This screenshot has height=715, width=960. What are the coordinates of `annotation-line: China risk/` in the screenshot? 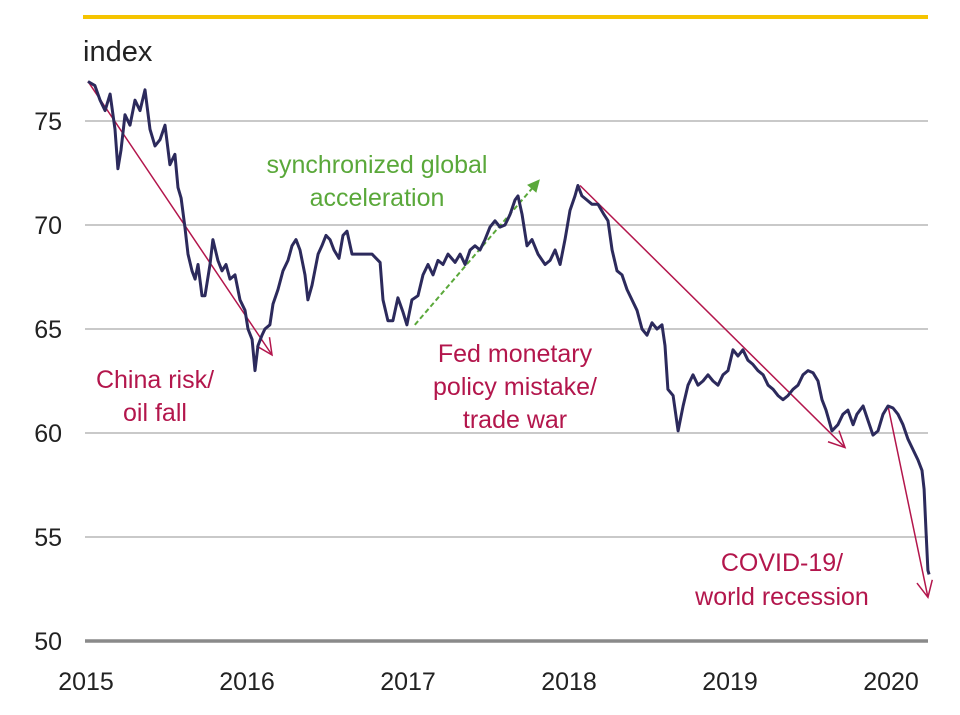 It's located at (155, 380).